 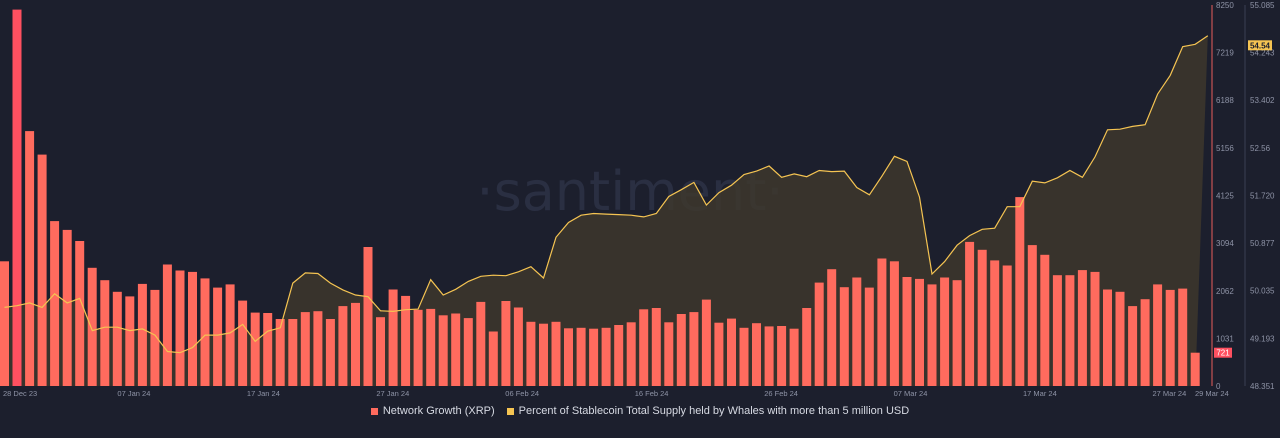 I want to click on right-axis-tick-label: 55.085, so click(x=1262, y=5).